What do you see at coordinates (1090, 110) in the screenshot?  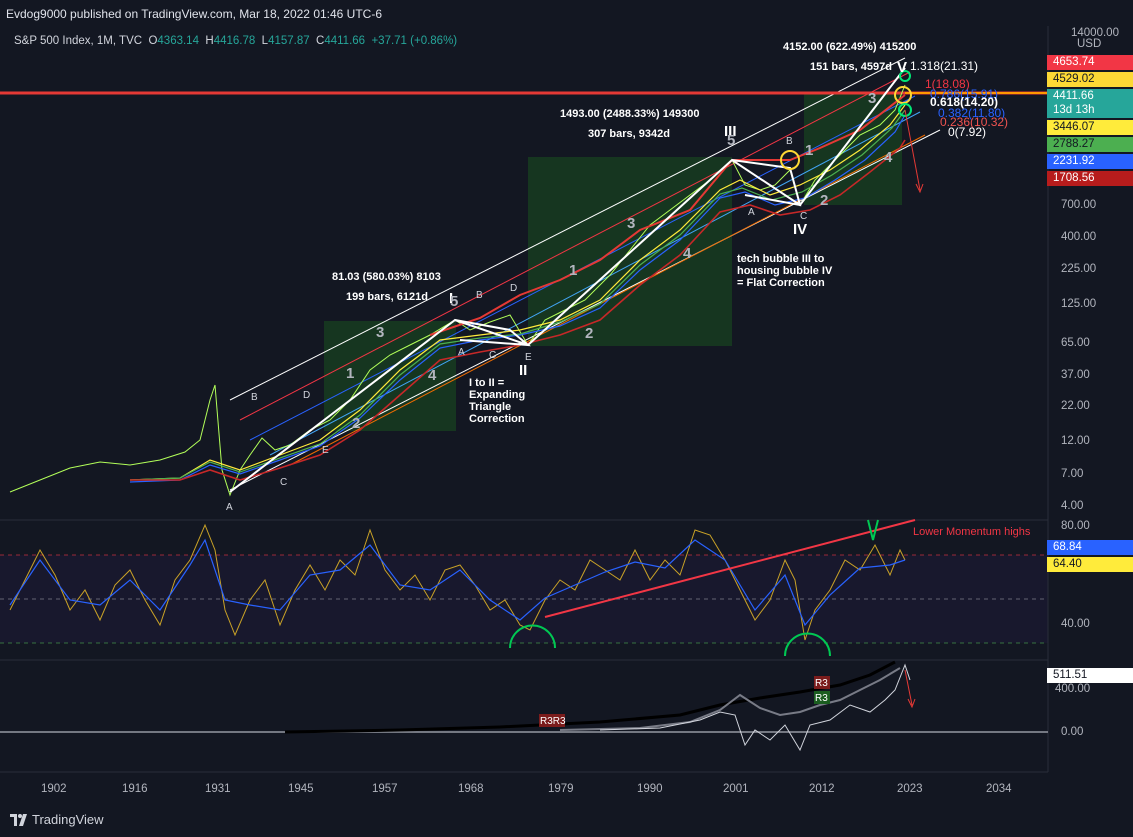 I see `price-label: 13d 13h` at bounding box center [1090, 110].